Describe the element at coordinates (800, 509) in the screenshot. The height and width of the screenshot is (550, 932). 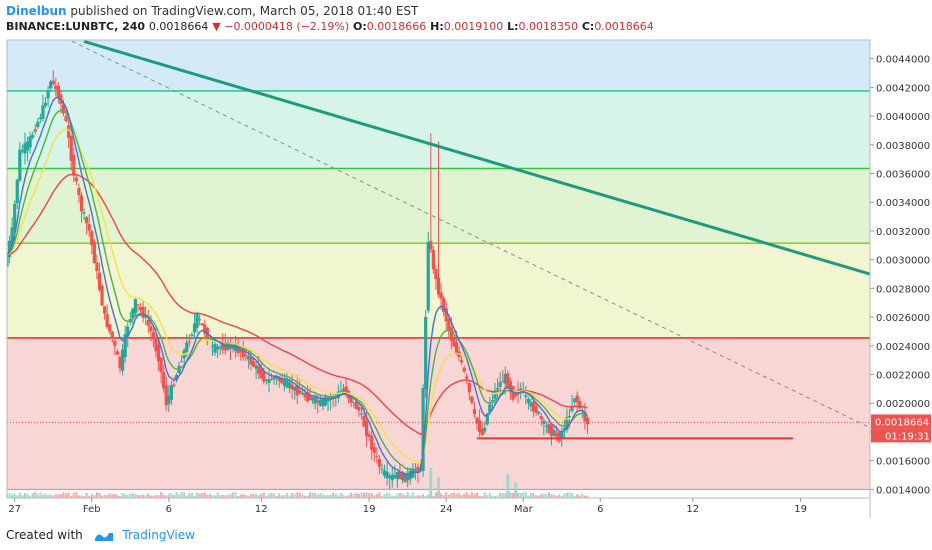
I see `time-tick-label: 19` at that location.